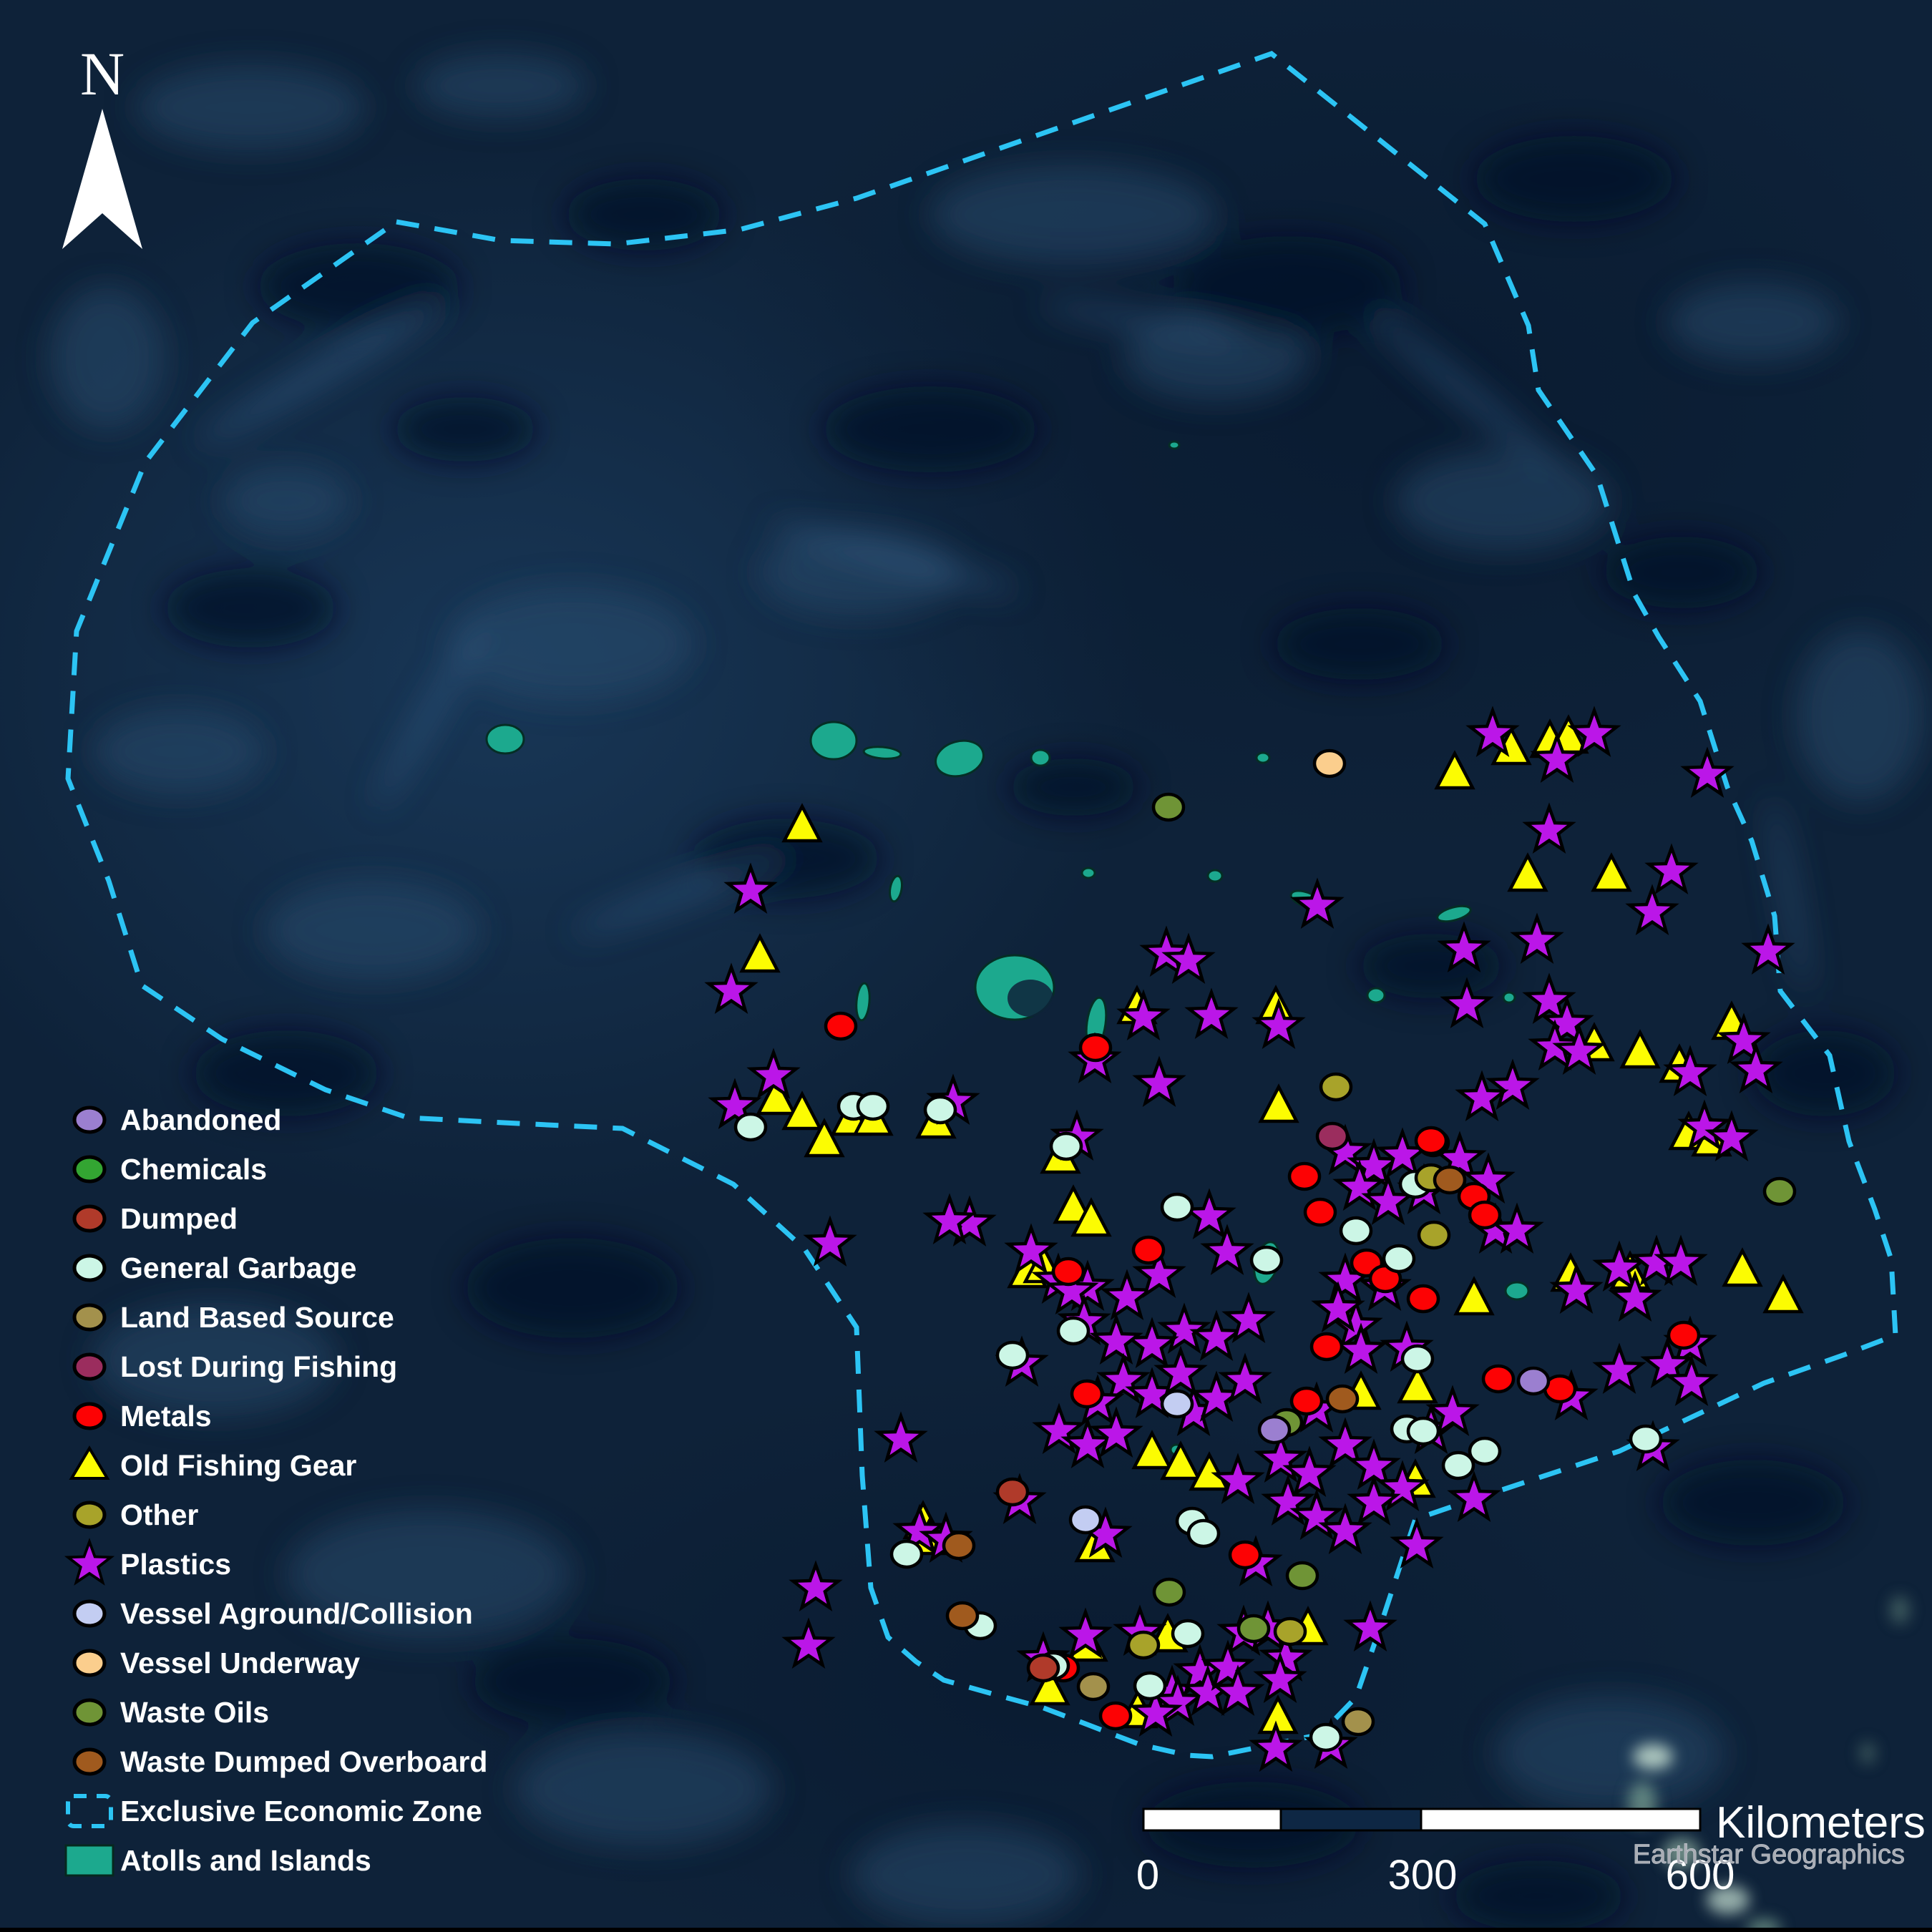  What do you see at coordinates (238, 1268) in the screenshot?
I see `legend-item-label: General Garbage` at bounding box center [238, 1268].